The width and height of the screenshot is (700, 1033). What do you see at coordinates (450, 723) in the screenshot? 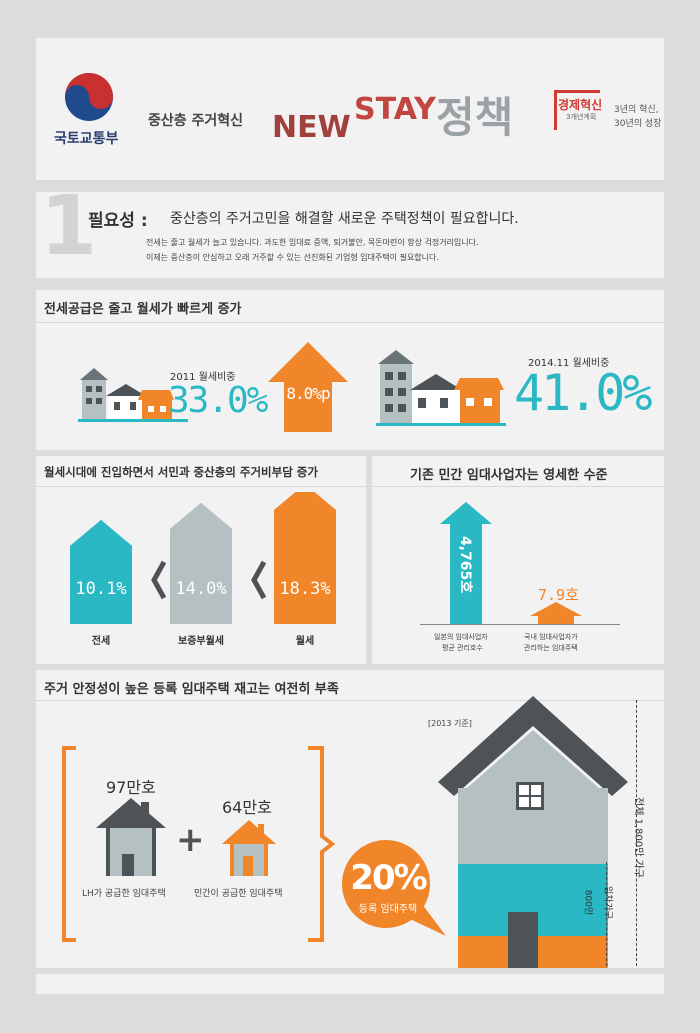
I see `stock-note: [2013 기준]` at bounding box center [450, 723].